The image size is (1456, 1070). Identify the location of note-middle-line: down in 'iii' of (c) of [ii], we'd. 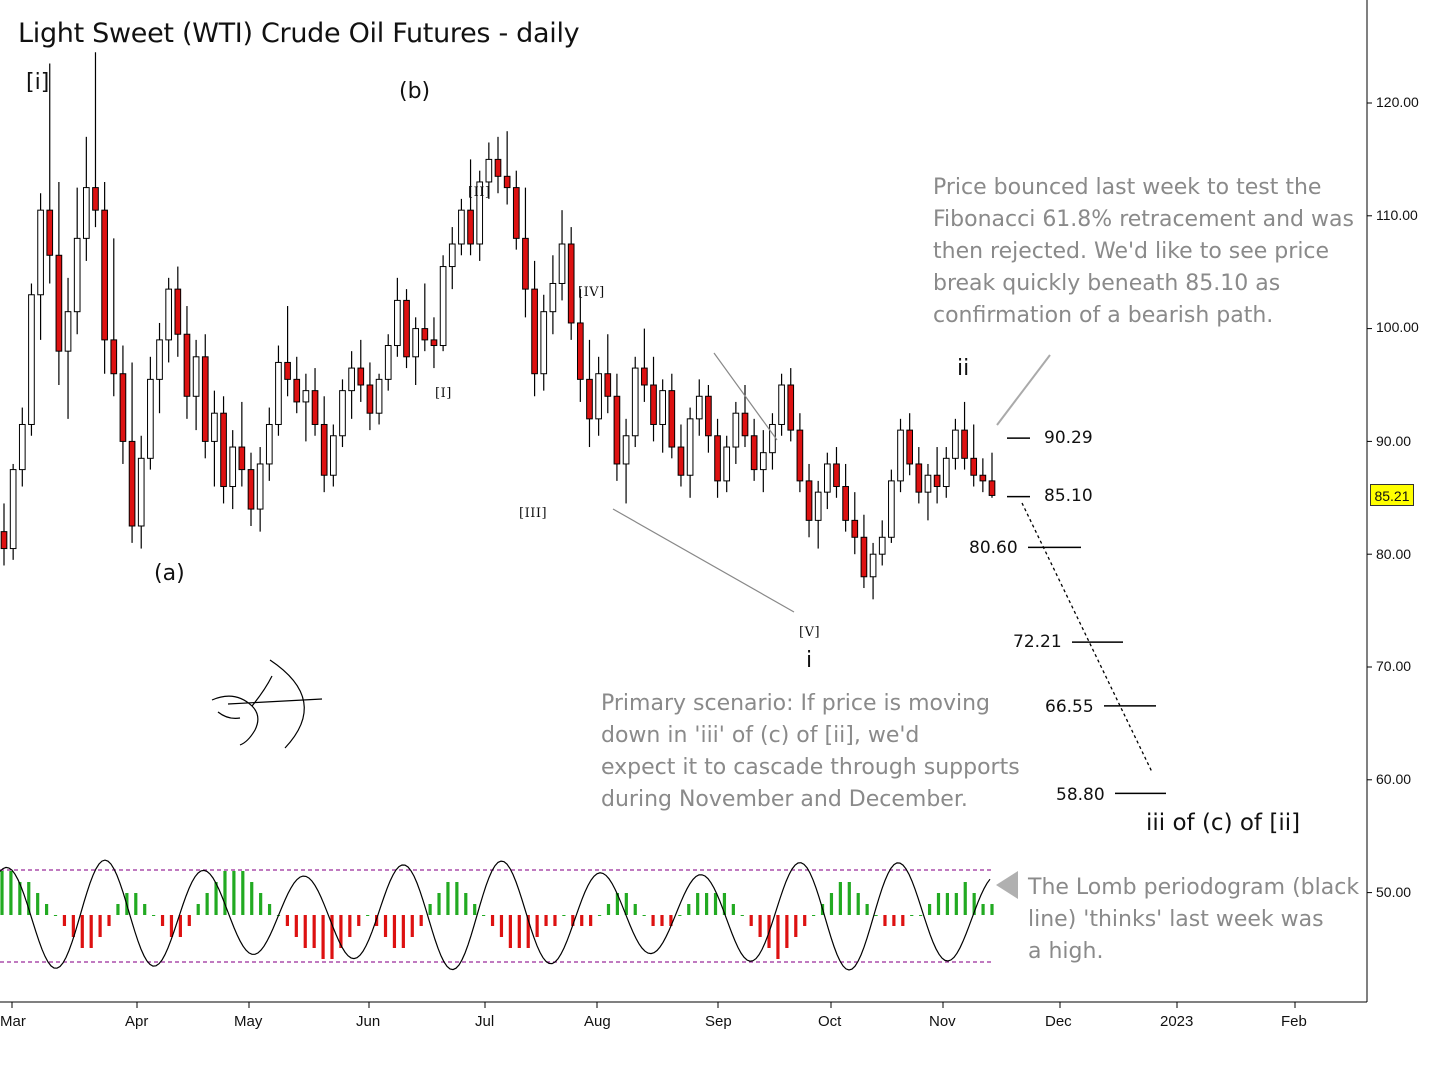
(760, 735).